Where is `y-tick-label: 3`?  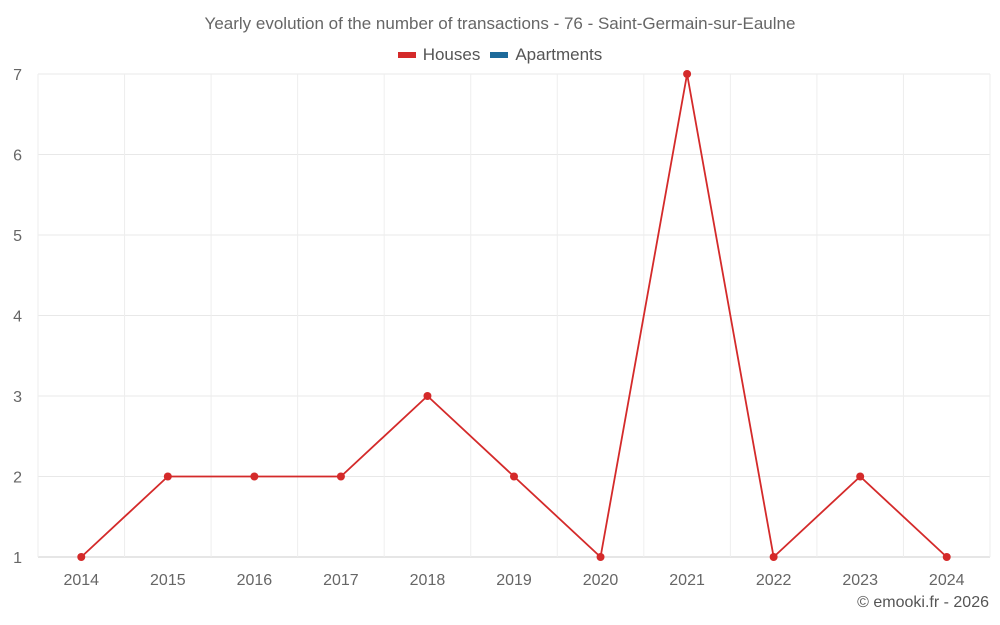 y-tick-label: 3 is located at coordinates (17, 397).